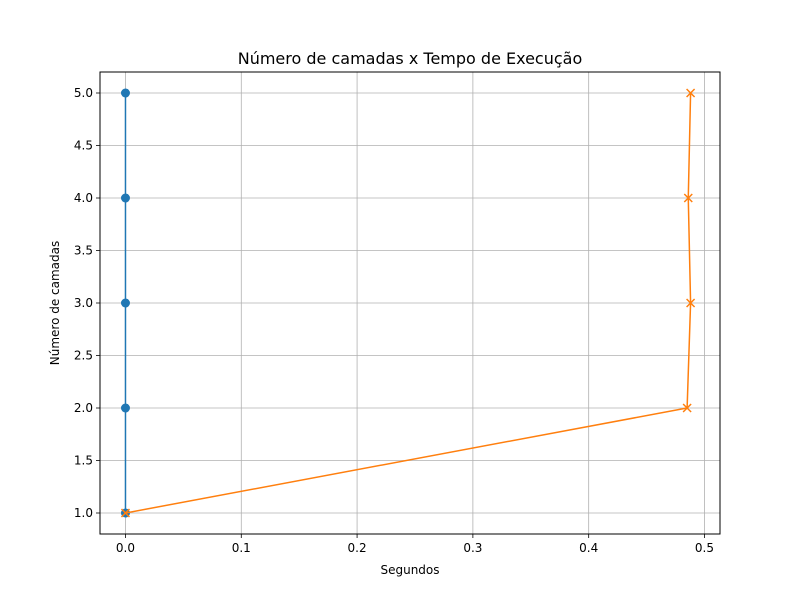 This screenshot has height=600, width=800. Describe the element at coordinates (83, 303) in the screenshot. I see `y-tick-label: 3.0` at that location.